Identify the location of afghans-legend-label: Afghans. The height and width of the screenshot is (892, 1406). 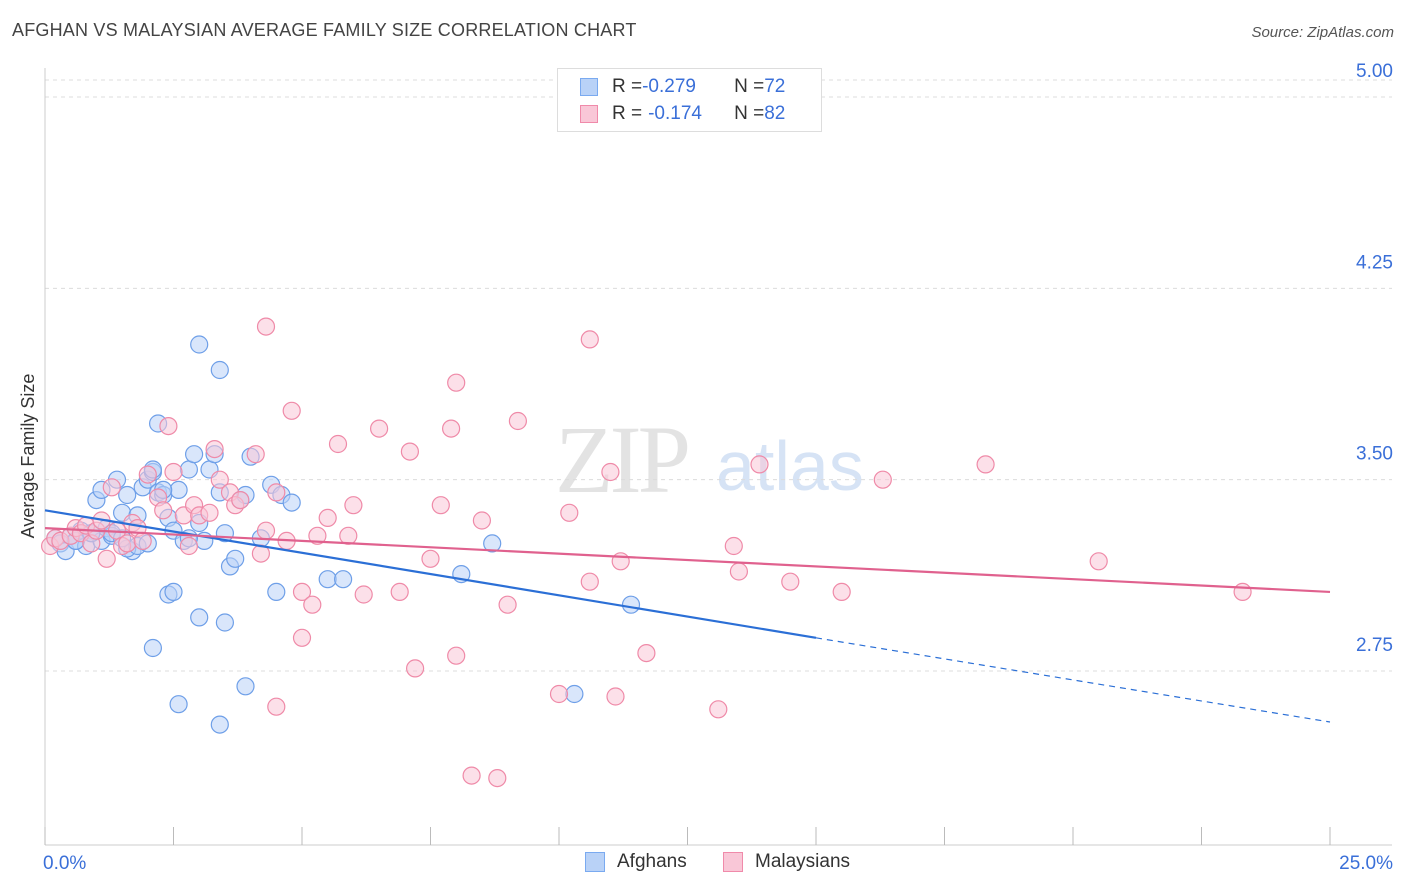
(652, 861).